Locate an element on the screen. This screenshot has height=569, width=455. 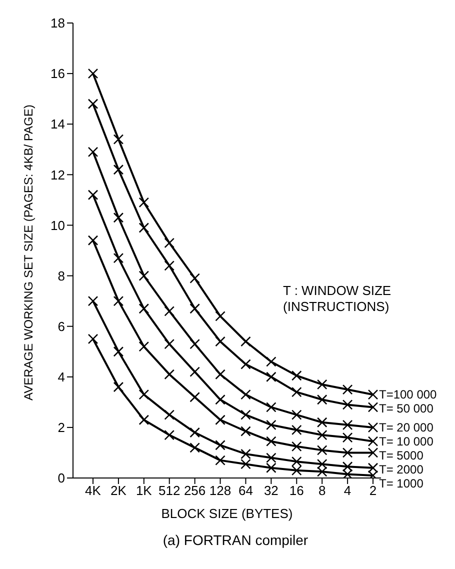
x-tick-label: 2 is located at coordinates (373, 490).